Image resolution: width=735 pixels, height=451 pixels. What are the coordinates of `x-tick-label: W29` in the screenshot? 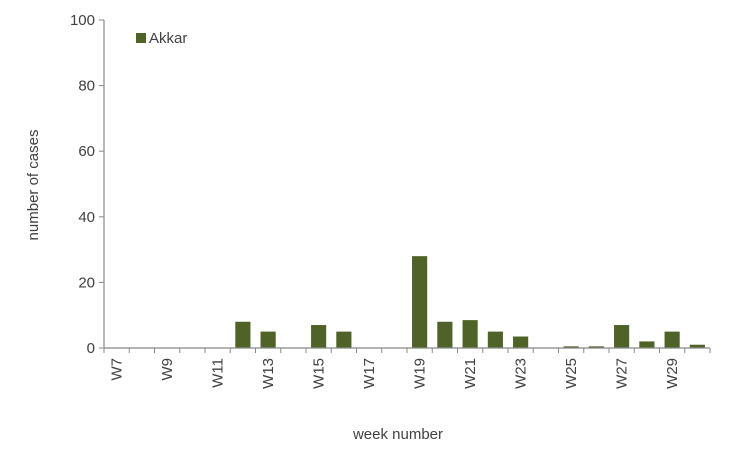 It's located at (672, 373).